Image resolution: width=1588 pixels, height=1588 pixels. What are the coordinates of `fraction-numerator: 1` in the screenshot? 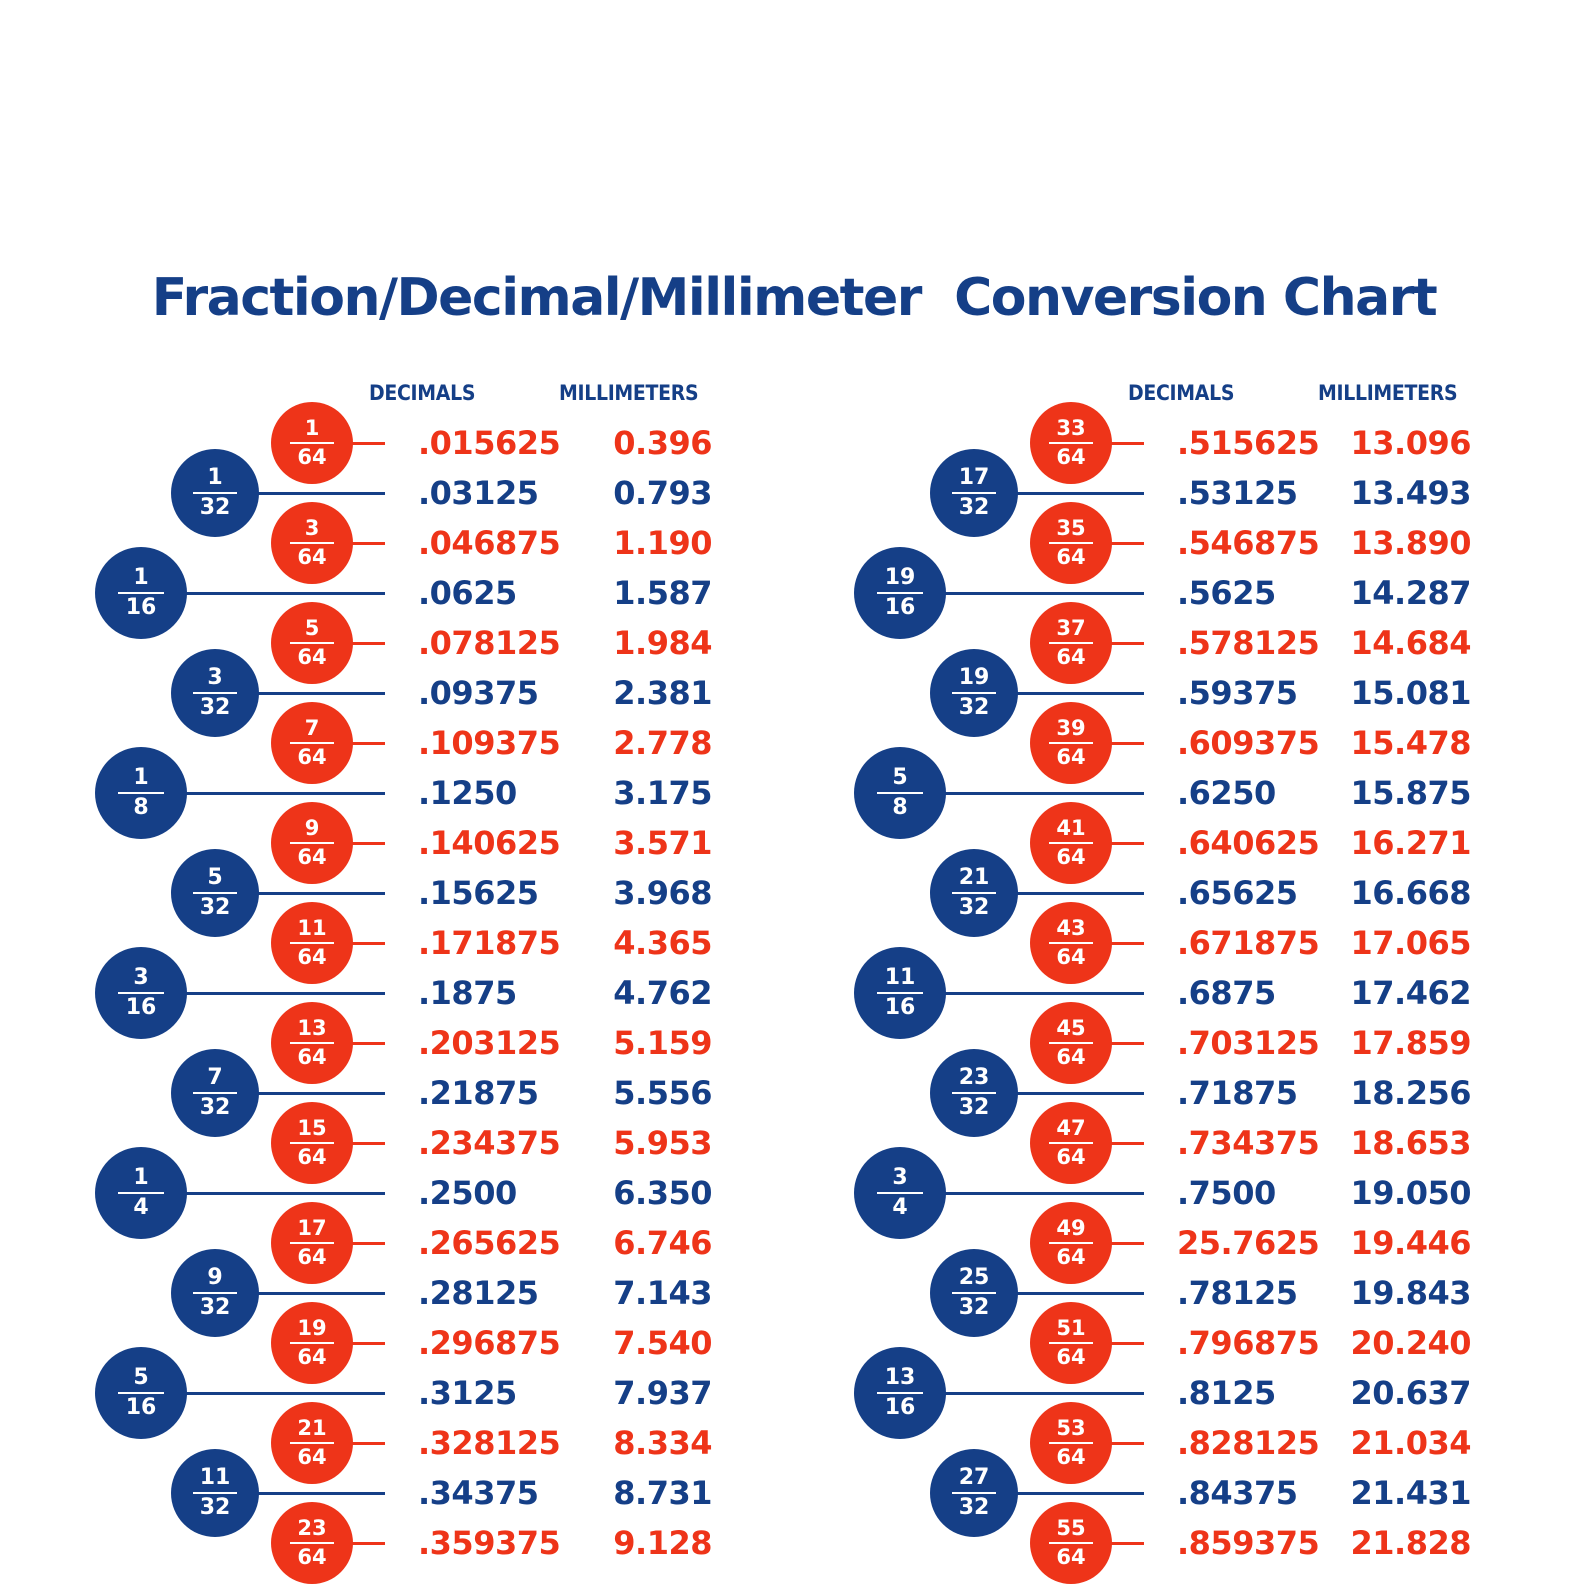 It's located at (141, 777).